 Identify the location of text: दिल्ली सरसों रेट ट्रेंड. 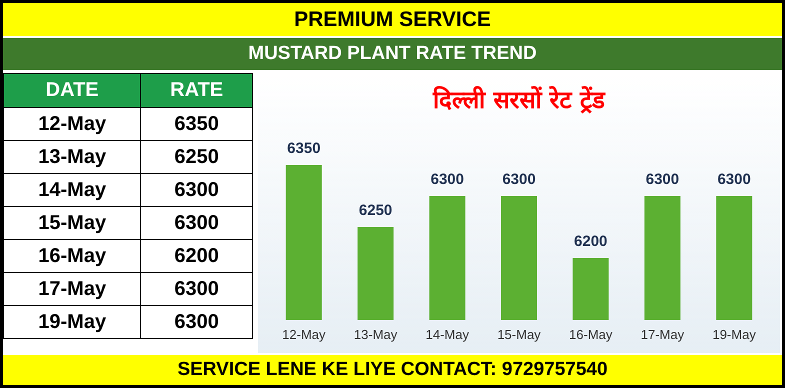
(519, 100).